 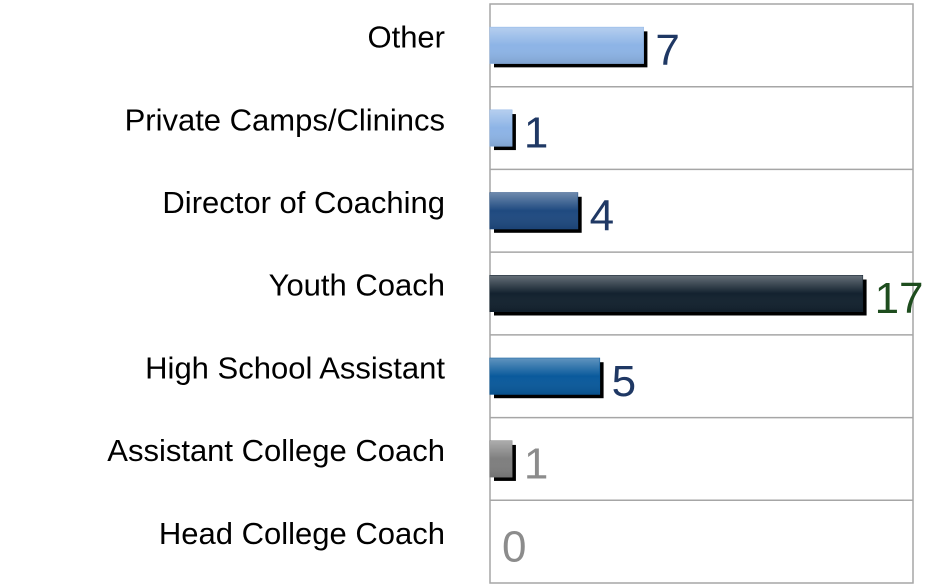 What do you see at coordinates (406, 37) in the screenshot?
I see `category-label: Other` at bounding box center [406, 37].